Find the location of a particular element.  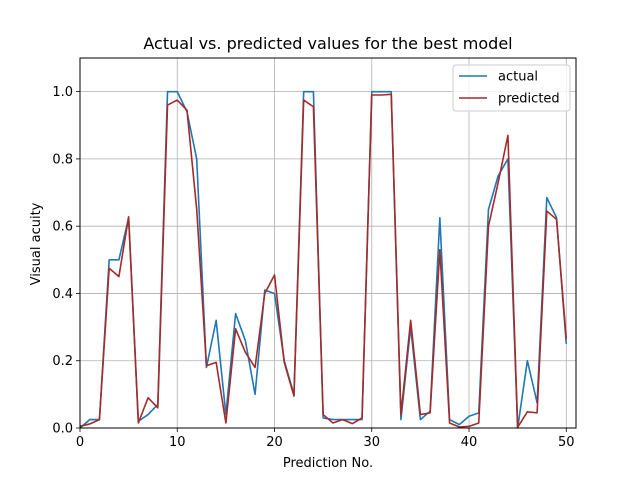

y-tick-label: 0.8 is located at coordinates (62, 159).